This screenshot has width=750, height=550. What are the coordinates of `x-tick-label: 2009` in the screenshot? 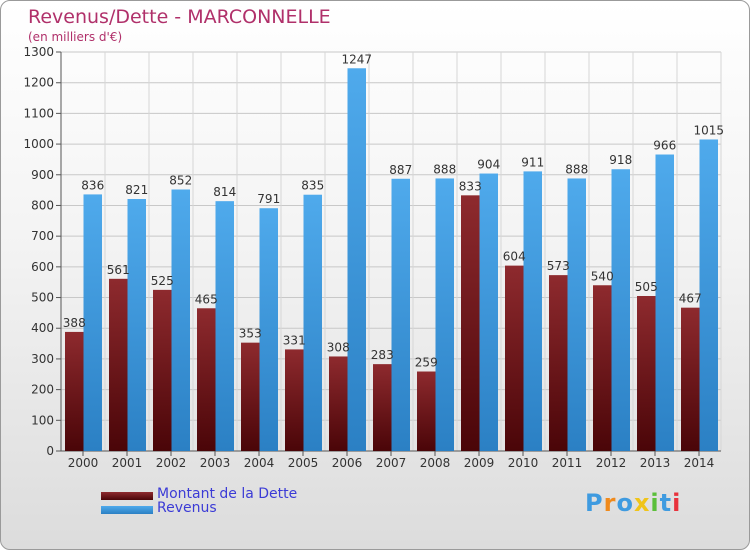 It's located at (479, 463).